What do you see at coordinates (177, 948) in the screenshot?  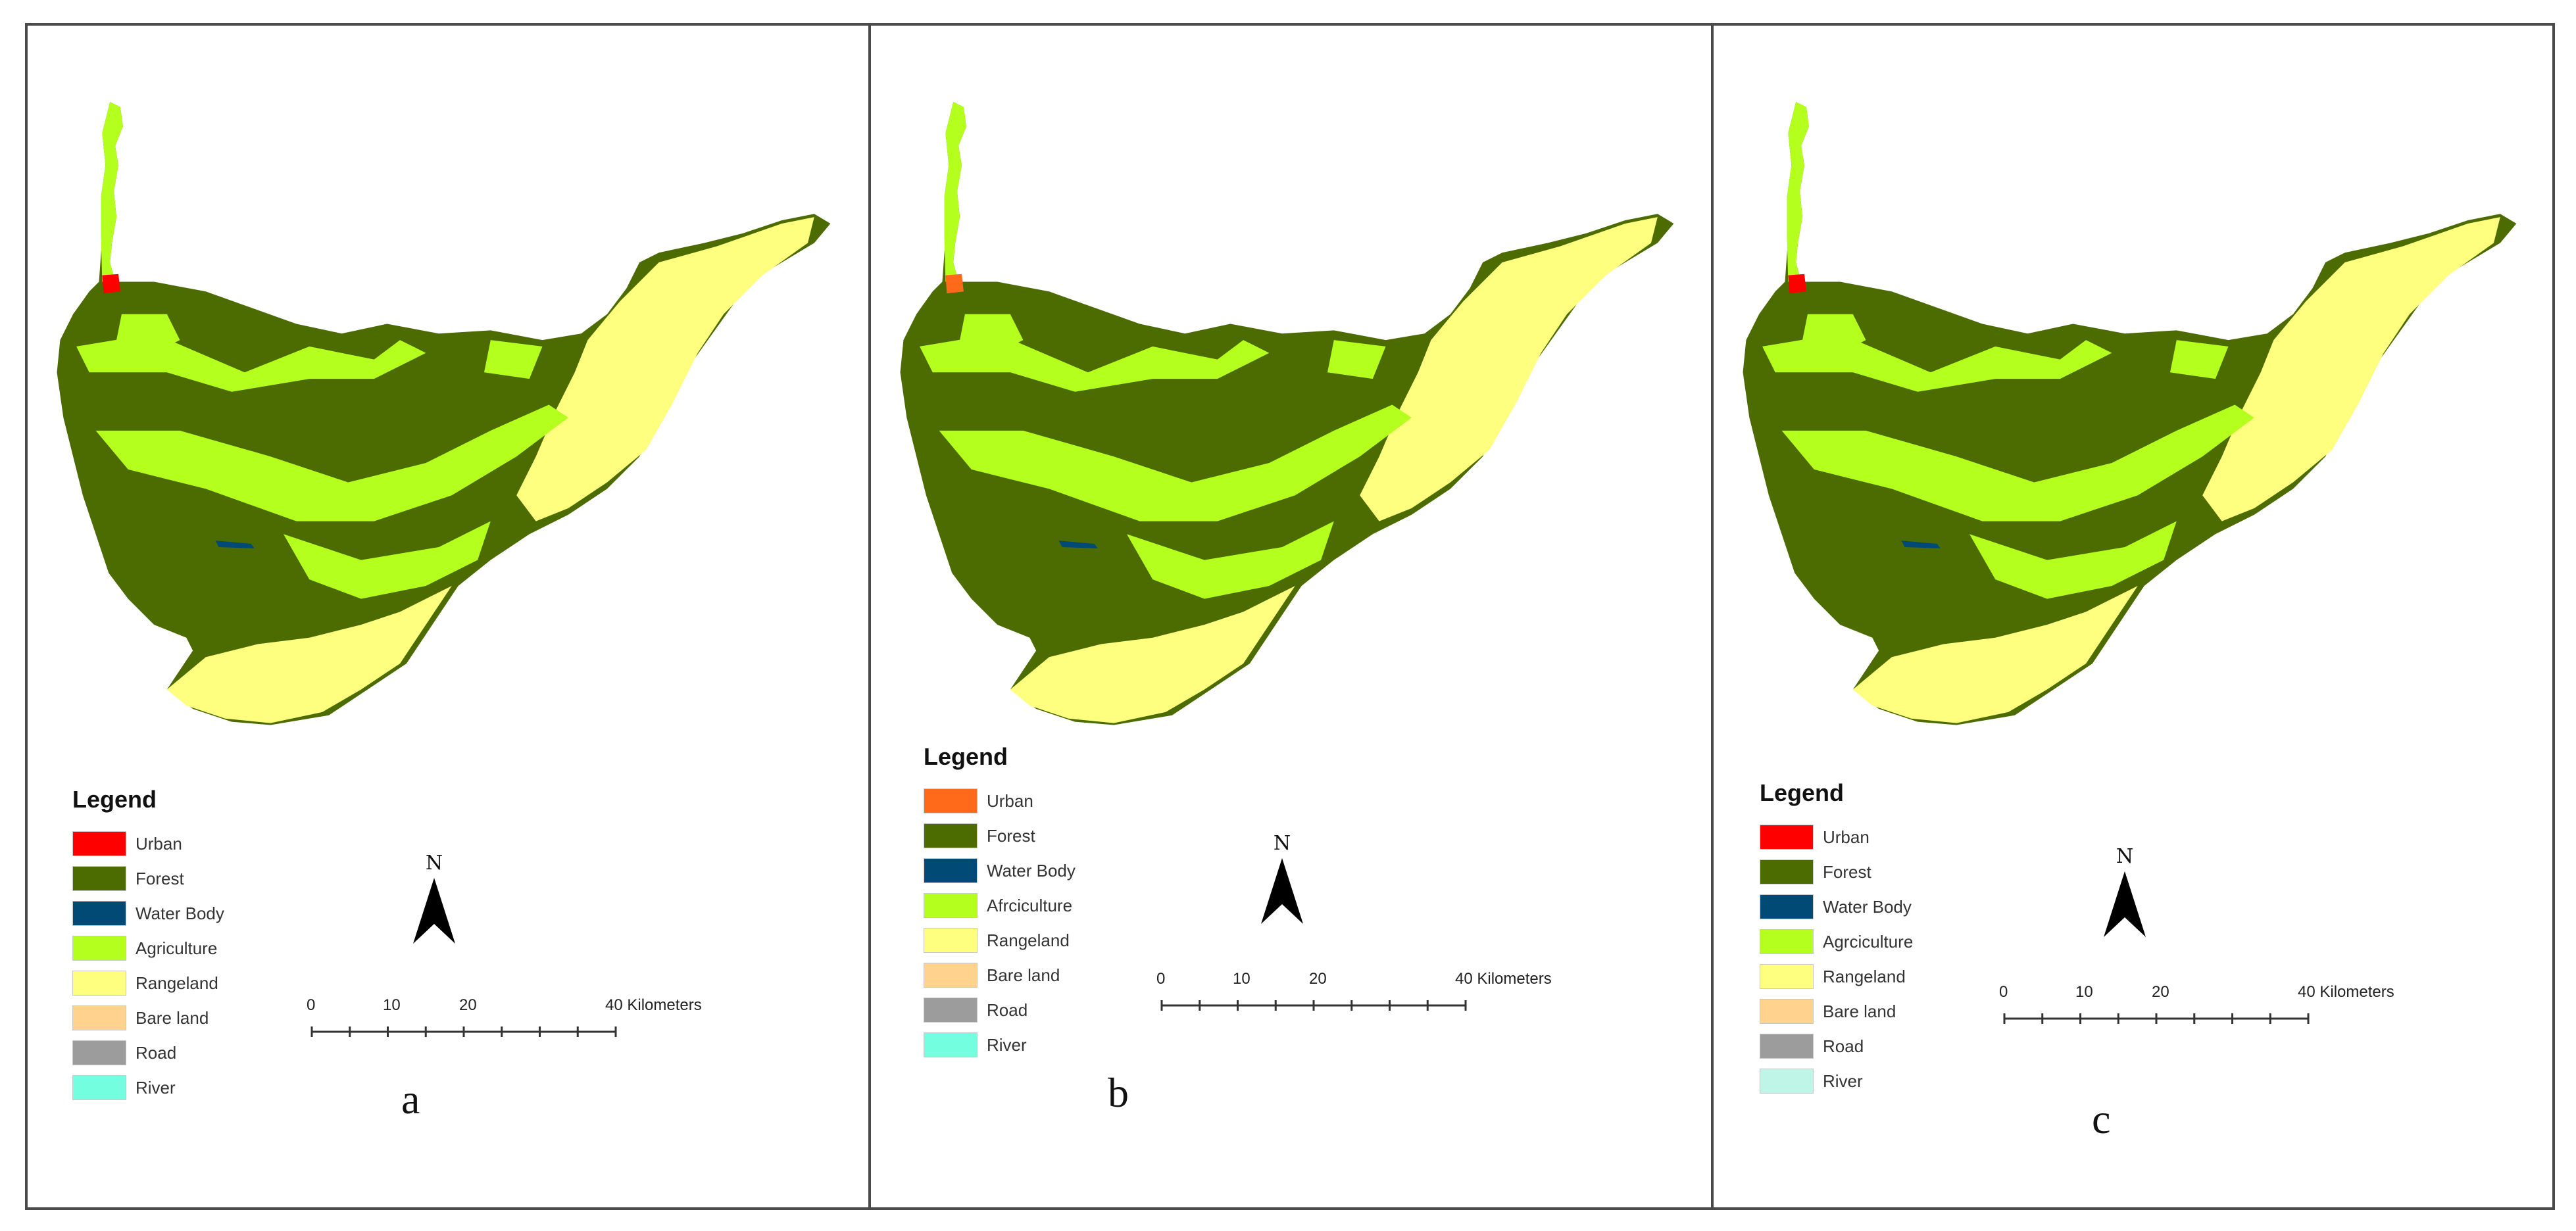 I see `legend-item-label: Agriculture` at bounding box center [177, 948].